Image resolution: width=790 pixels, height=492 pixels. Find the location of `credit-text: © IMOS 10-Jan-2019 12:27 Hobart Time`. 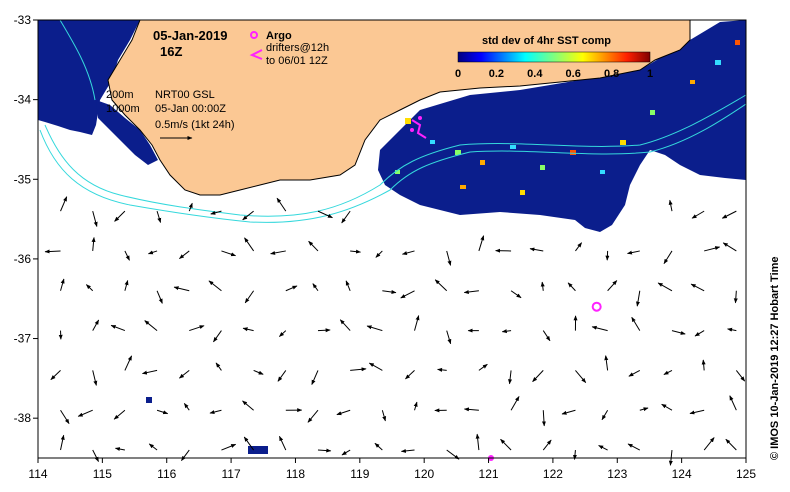

credit-text: © IMOS 10-Jan-2019 12:27 Hobart Time is located at coordinates (775, 358).